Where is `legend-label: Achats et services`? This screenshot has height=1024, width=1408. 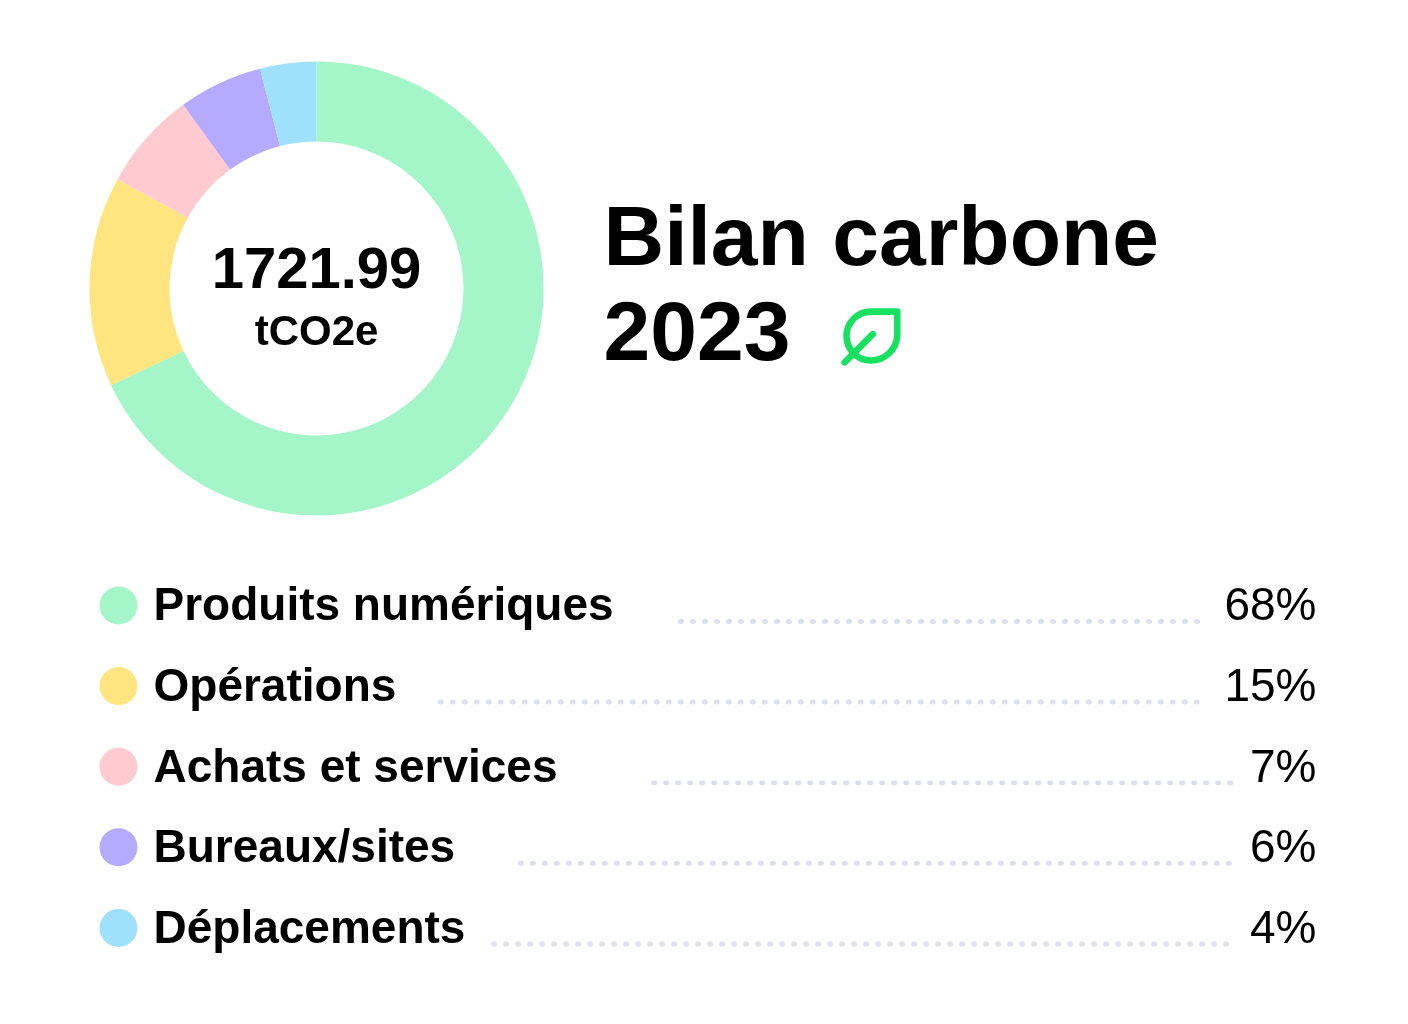
legend-label: Achats et services is located at coordinates (355, 765).